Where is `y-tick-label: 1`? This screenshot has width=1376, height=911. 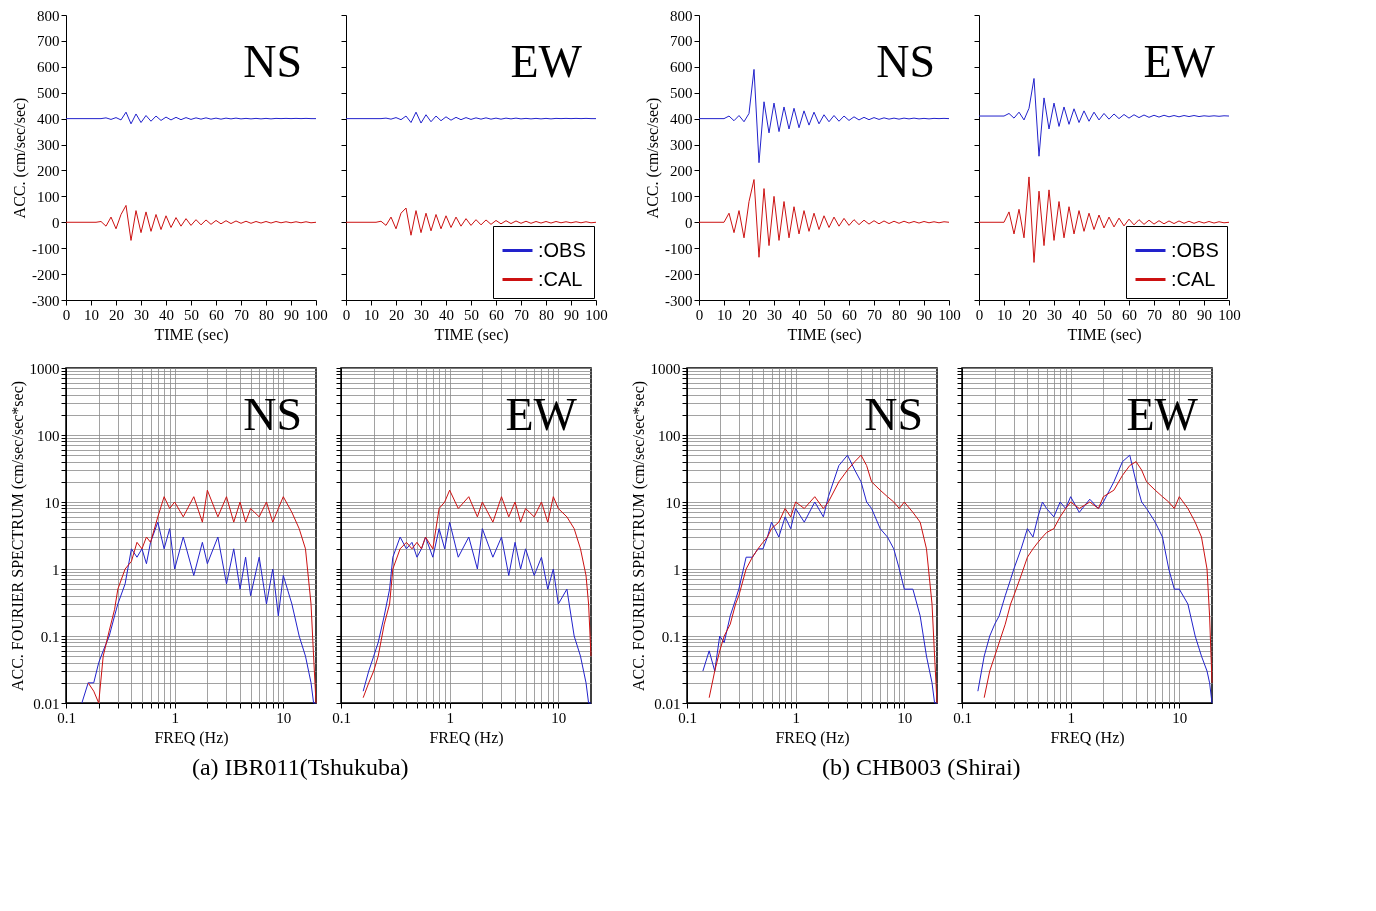 y-tick-label: 1 is located at coordinates (677, 569).